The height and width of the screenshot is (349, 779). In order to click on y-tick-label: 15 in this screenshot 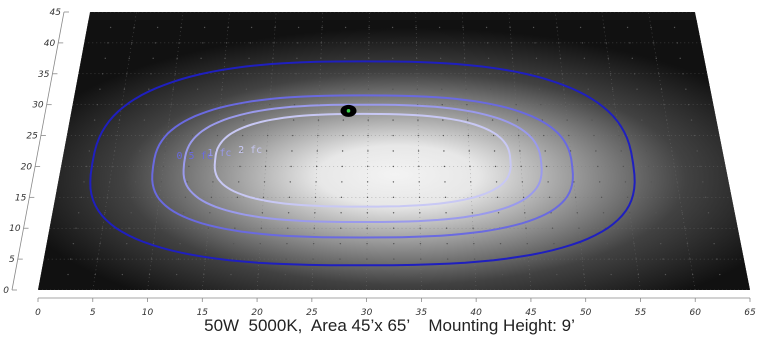, I will do `click(21, 198)`.